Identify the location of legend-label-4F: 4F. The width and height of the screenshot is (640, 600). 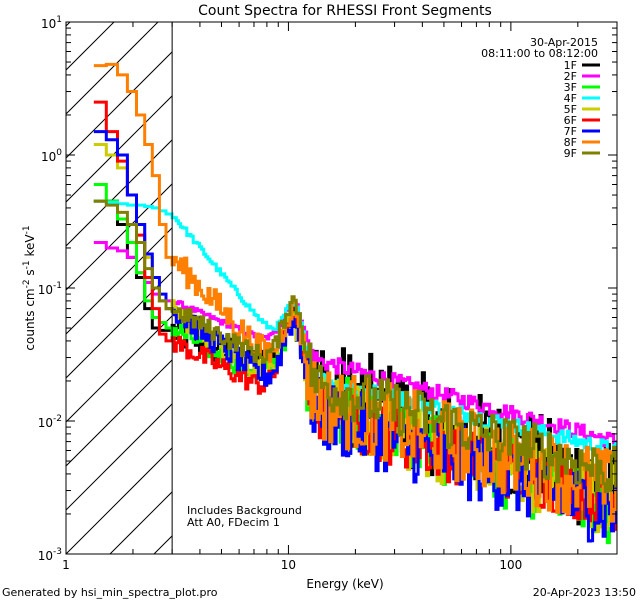
(570, 98).